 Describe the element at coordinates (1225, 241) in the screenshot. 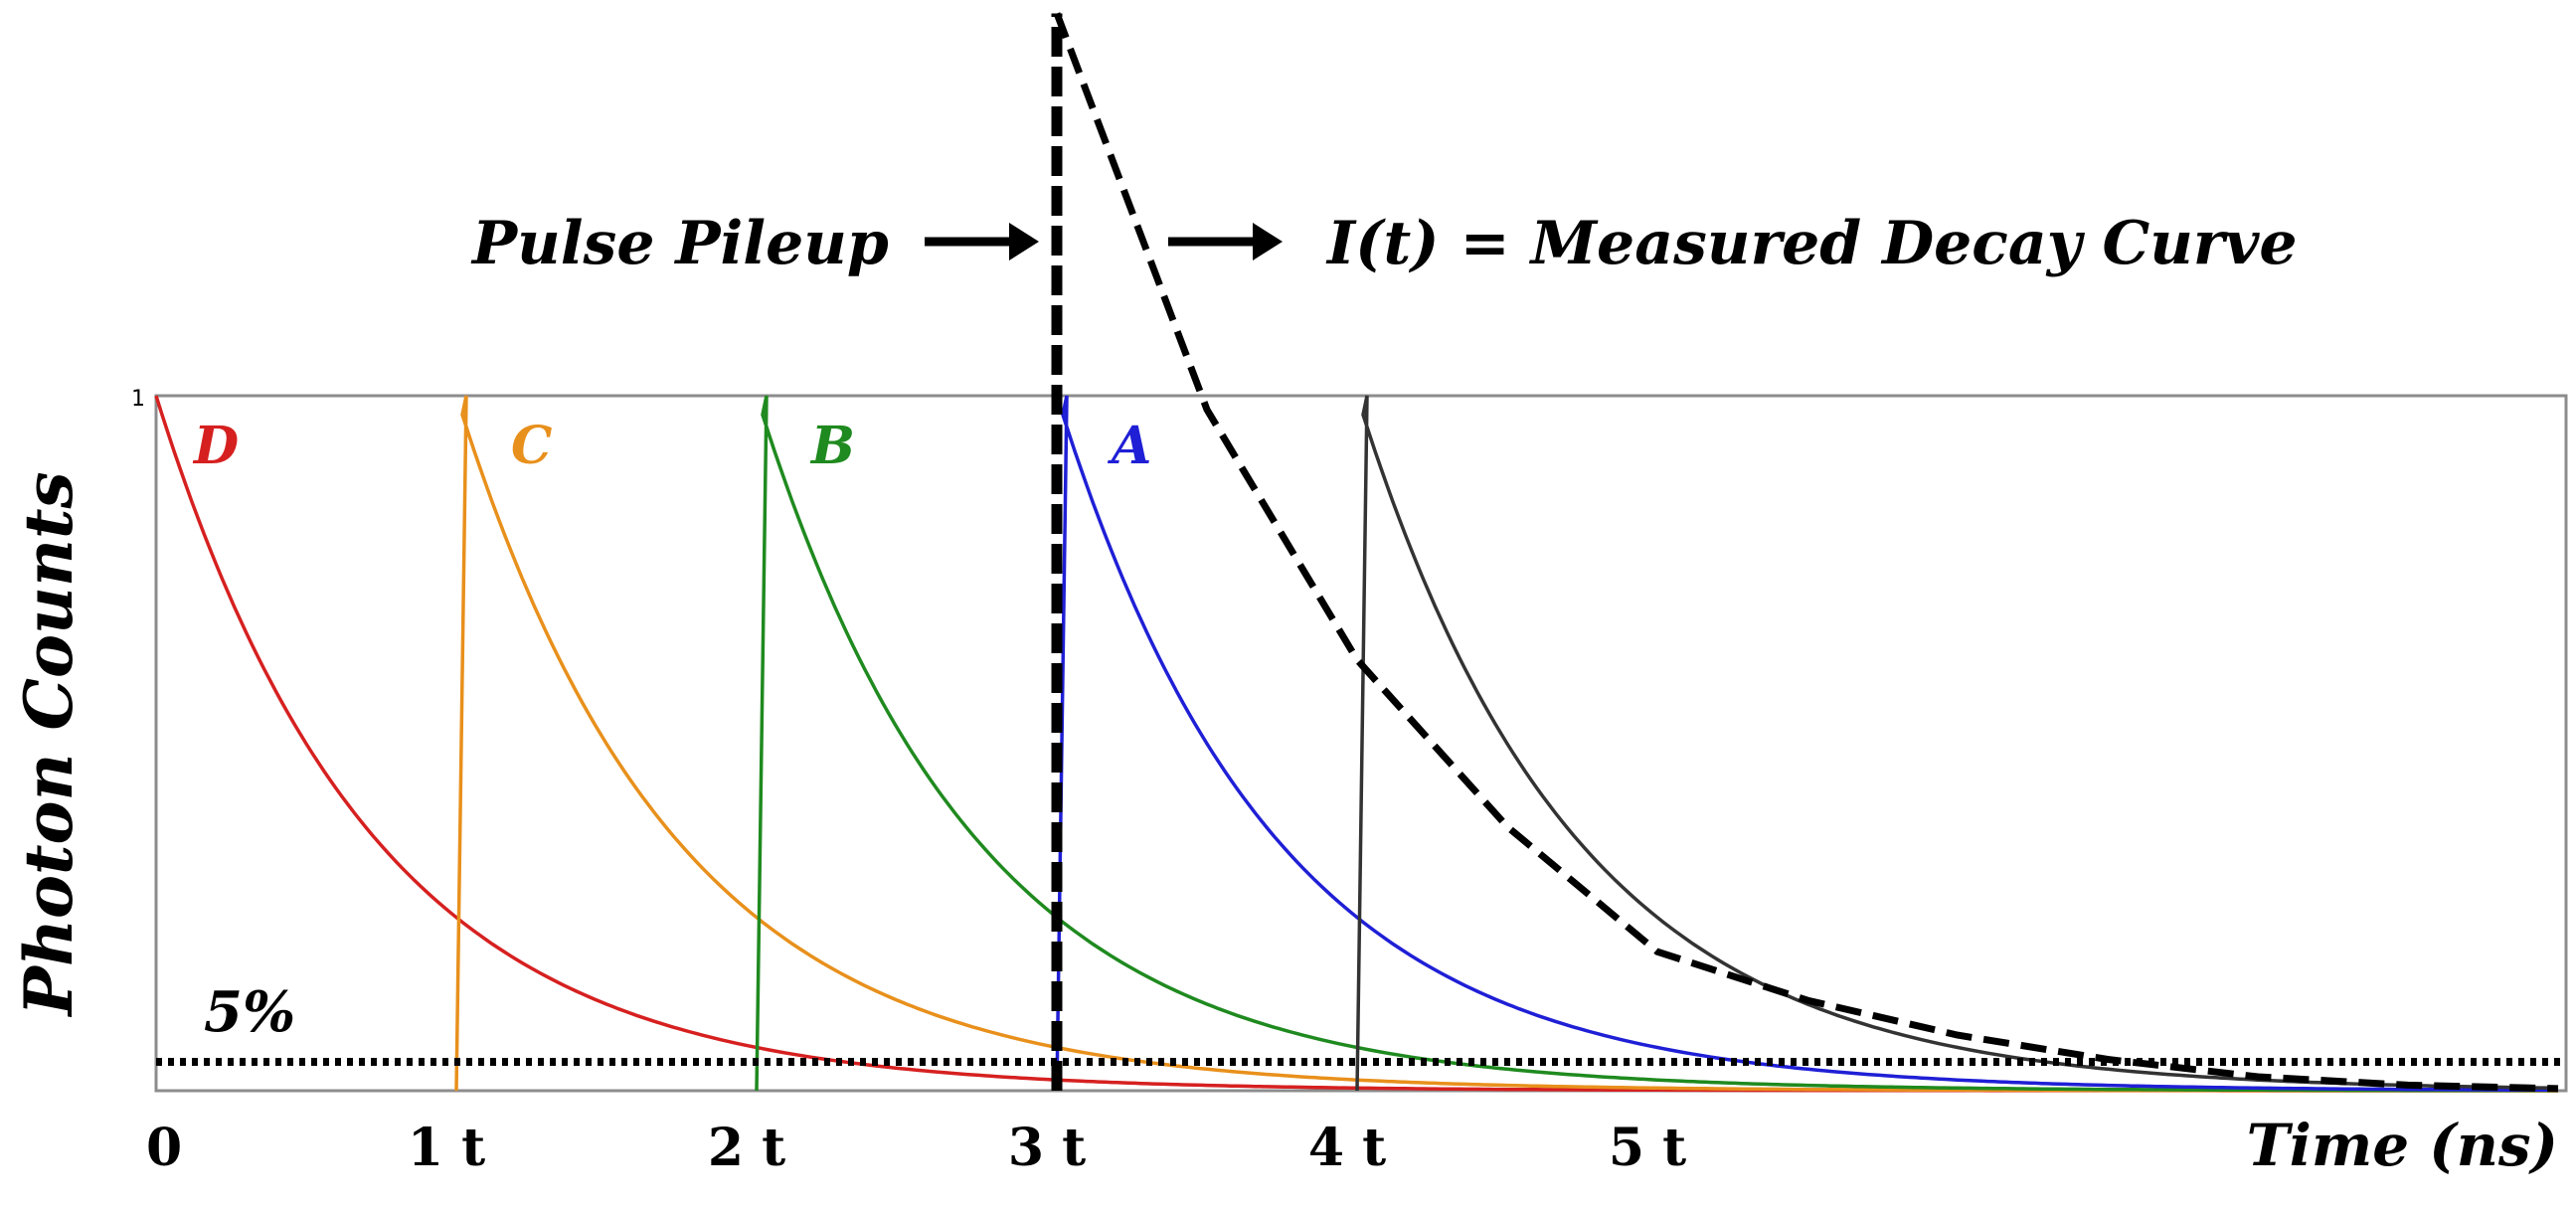

I see `measured-curve-arrow` at that location.